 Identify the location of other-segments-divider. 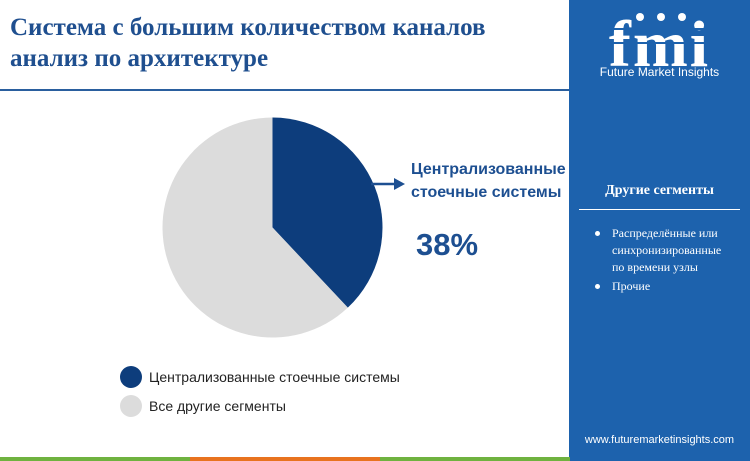
(659, 209).